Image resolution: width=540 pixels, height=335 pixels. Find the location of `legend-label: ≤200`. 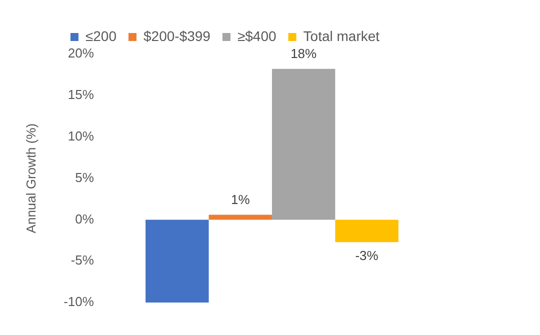

legend-label: ≤200 is located at coordinates (101, 36).